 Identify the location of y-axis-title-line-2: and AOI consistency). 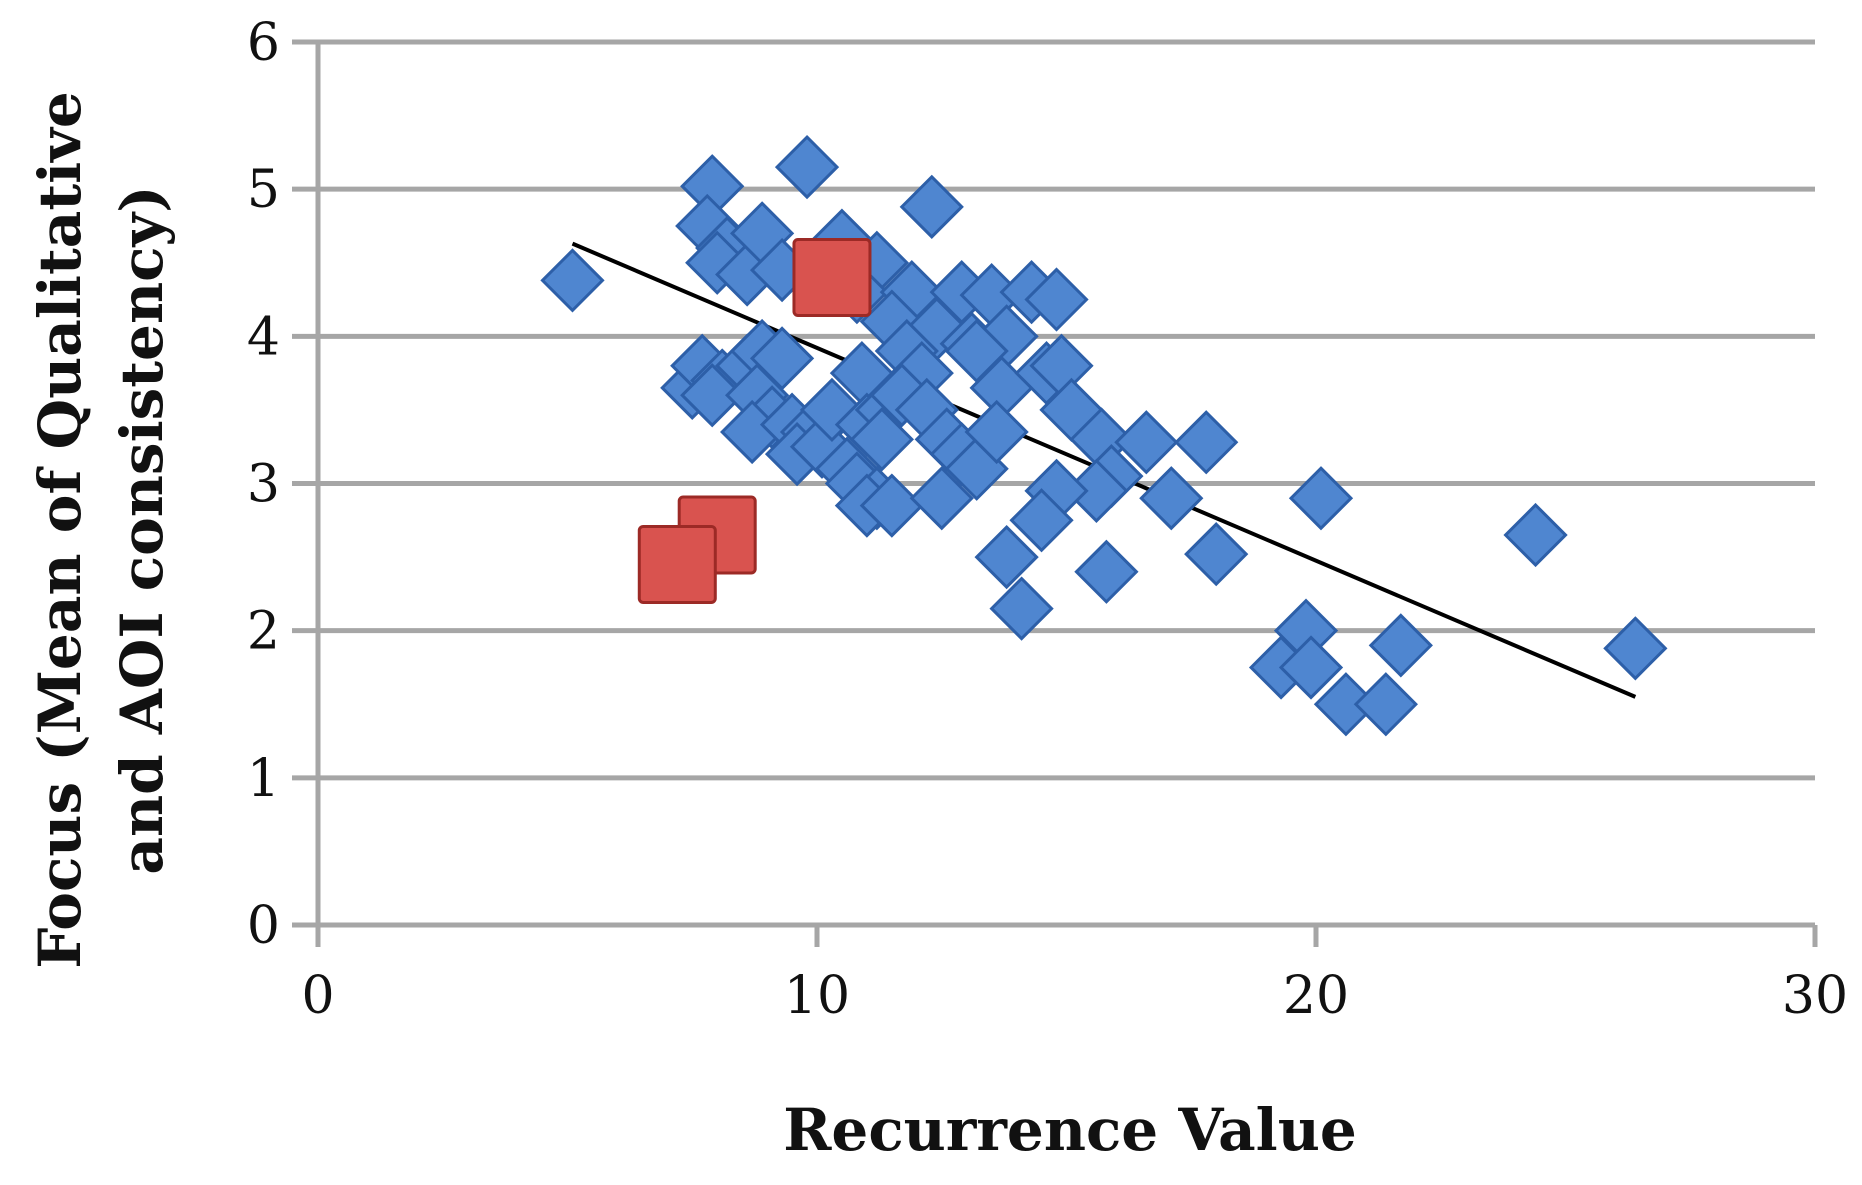
(142, 529).